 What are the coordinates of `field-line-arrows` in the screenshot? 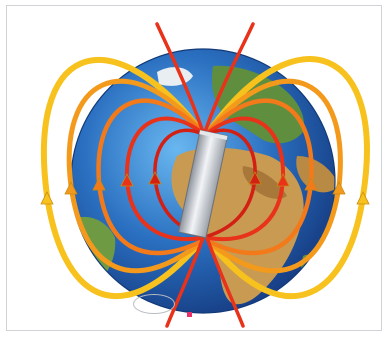 It's located at (205, 188).